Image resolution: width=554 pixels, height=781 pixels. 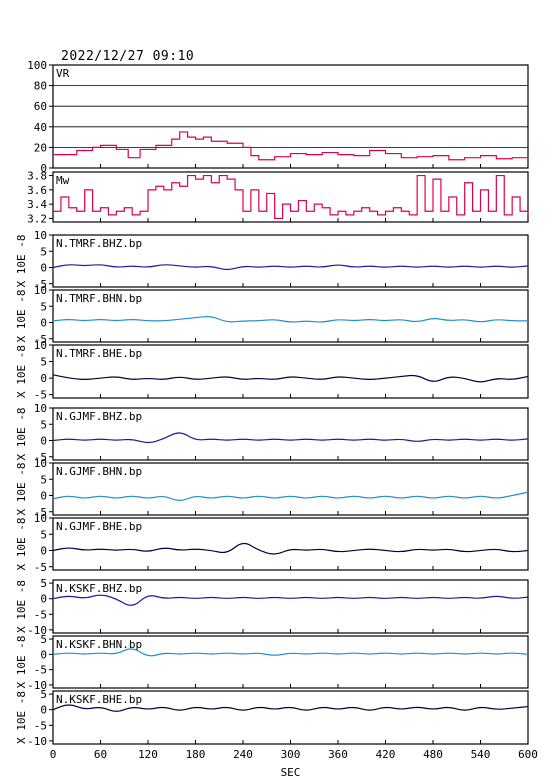 I want to click on panel-label: N.TMRF.BHZ.bp, so click(x=99, y=243).